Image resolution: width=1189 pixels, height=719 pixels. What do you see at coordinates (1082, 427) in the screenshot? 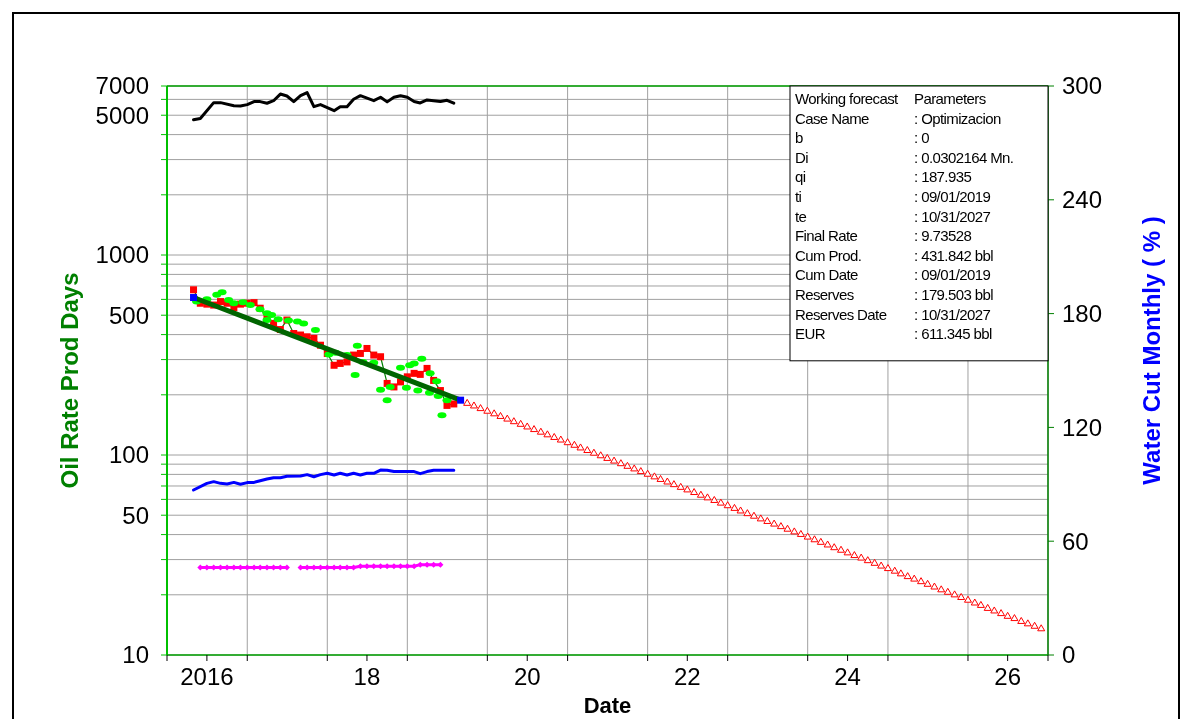
I see `y2-tick-label: 120` at bounding box center [1082, 427].